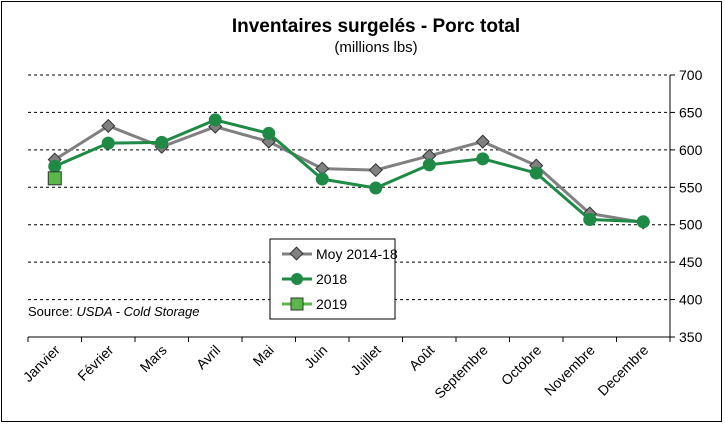 This screenshot has width=725, height=425. Describe the element at coordinates (691, 262) in the screenshot. I see `y-tick-label: 450` at that location.